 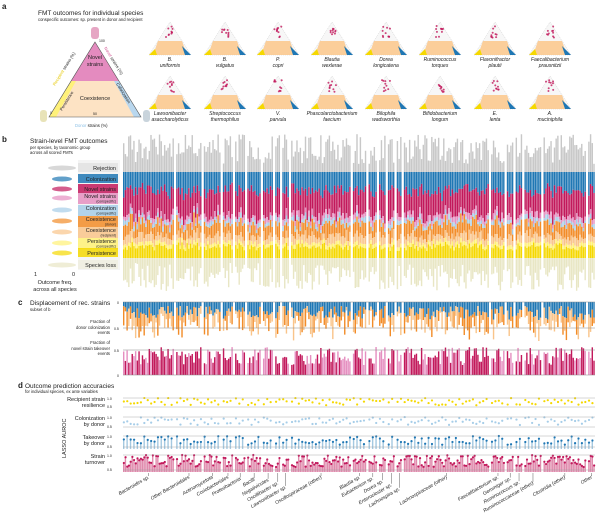 I want to click on c-top-label-3: events, so click(x=104, y=332).